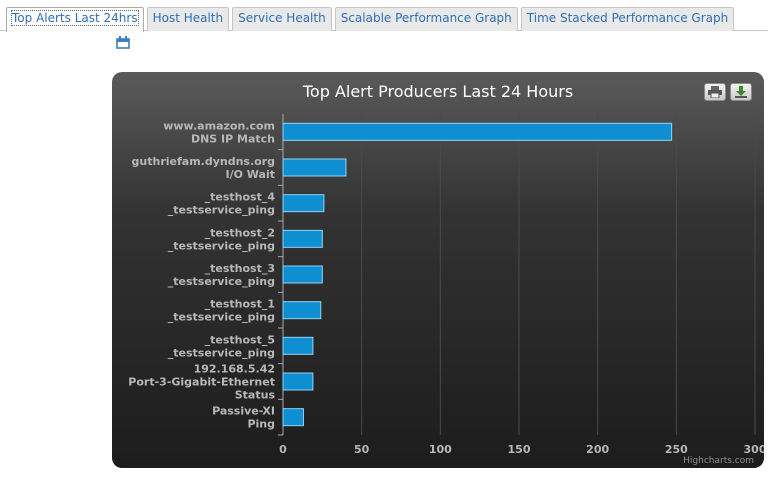  I want to click on category-label: www.amazon.com, so click(219, 125).